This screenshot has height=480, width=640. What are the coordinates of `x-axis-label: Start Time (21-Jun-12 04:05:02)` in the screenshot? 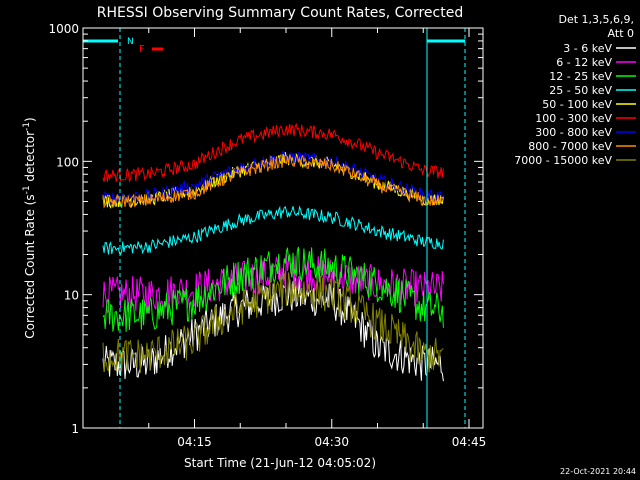 It's located at (280, 463).